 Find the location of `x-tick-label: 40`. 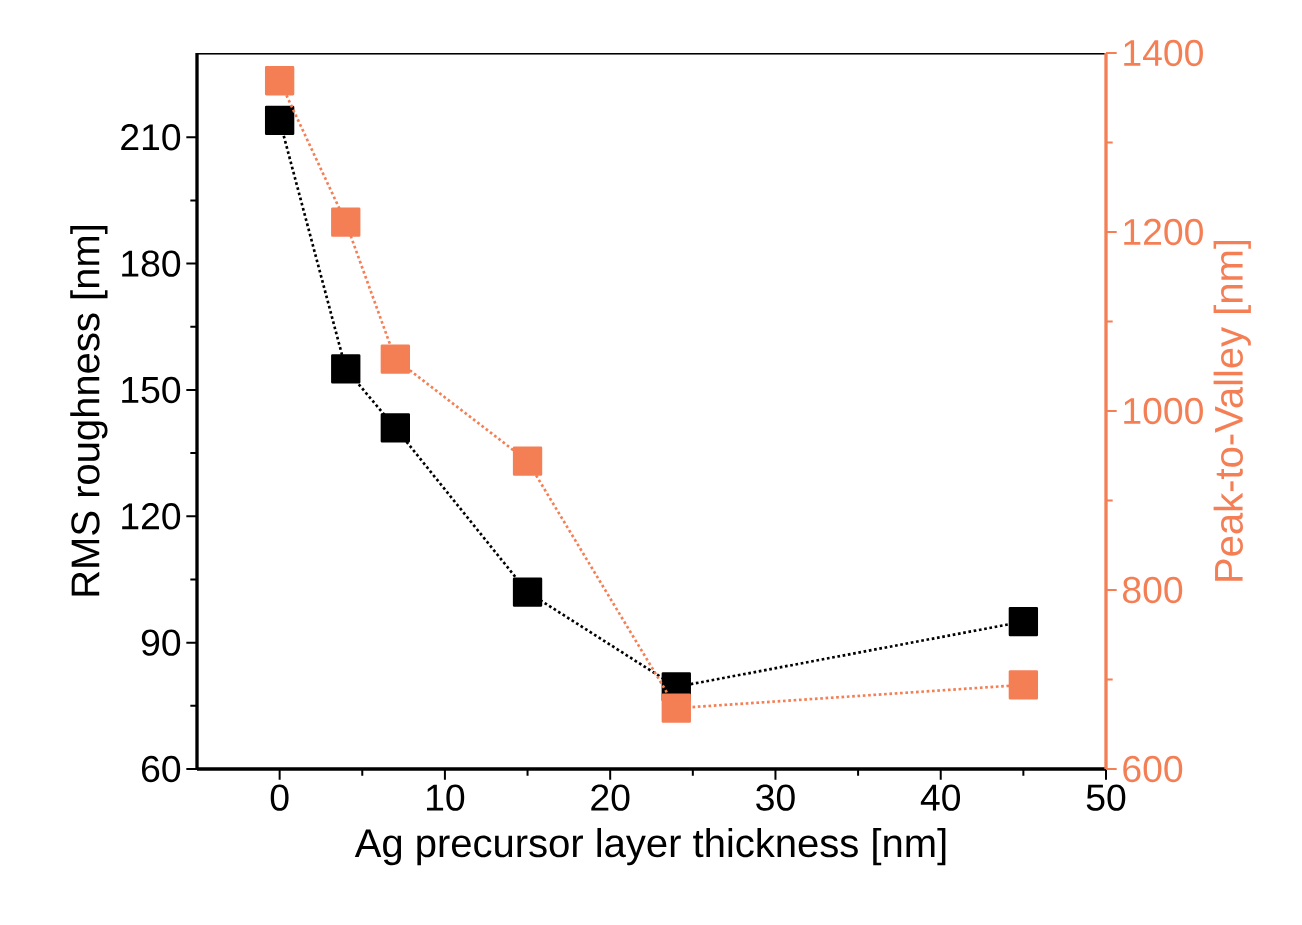

x-tick-label: 40 is located at coordinates (940, 797).